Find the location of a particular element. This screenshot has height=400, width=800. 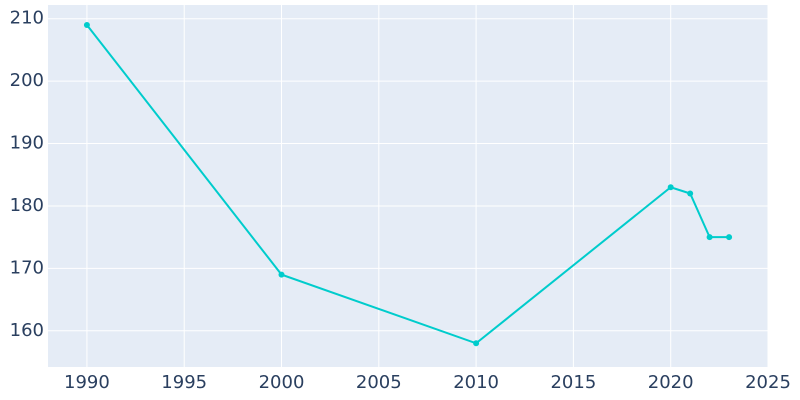

x-tick-label: 2010 is located at coordinates (476, 382).